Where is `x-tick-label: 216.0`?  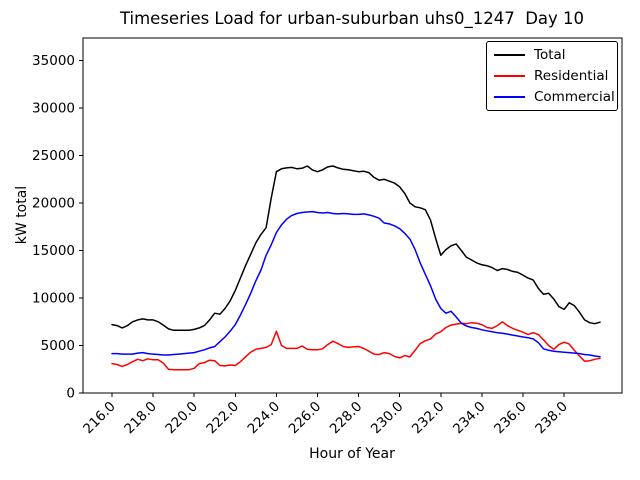 x-tick-label: 216.0 is located at coordinates (99, 418).